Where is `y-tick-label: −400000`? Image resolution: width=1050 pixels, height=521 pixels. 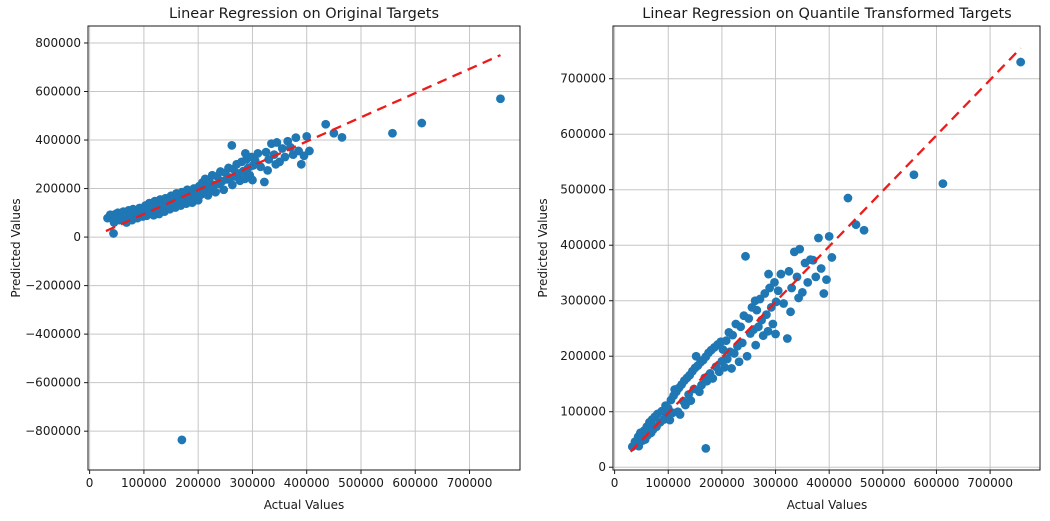
y-tick-label: −400000 is located at coordinates (53, 334).